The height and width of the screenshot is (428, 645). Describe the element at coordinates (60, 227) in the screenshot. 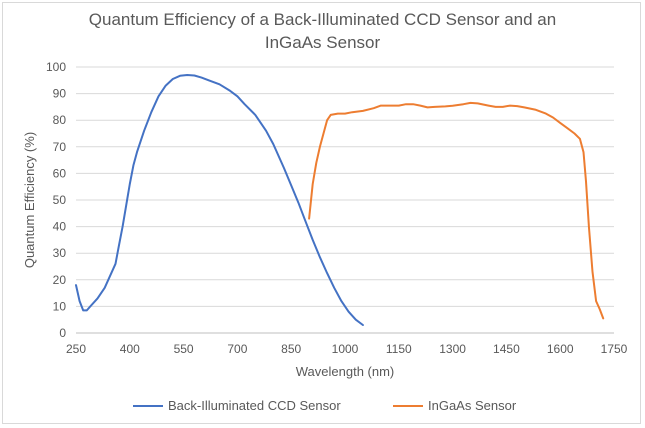

I see `y-tick-label: 40` at that location.